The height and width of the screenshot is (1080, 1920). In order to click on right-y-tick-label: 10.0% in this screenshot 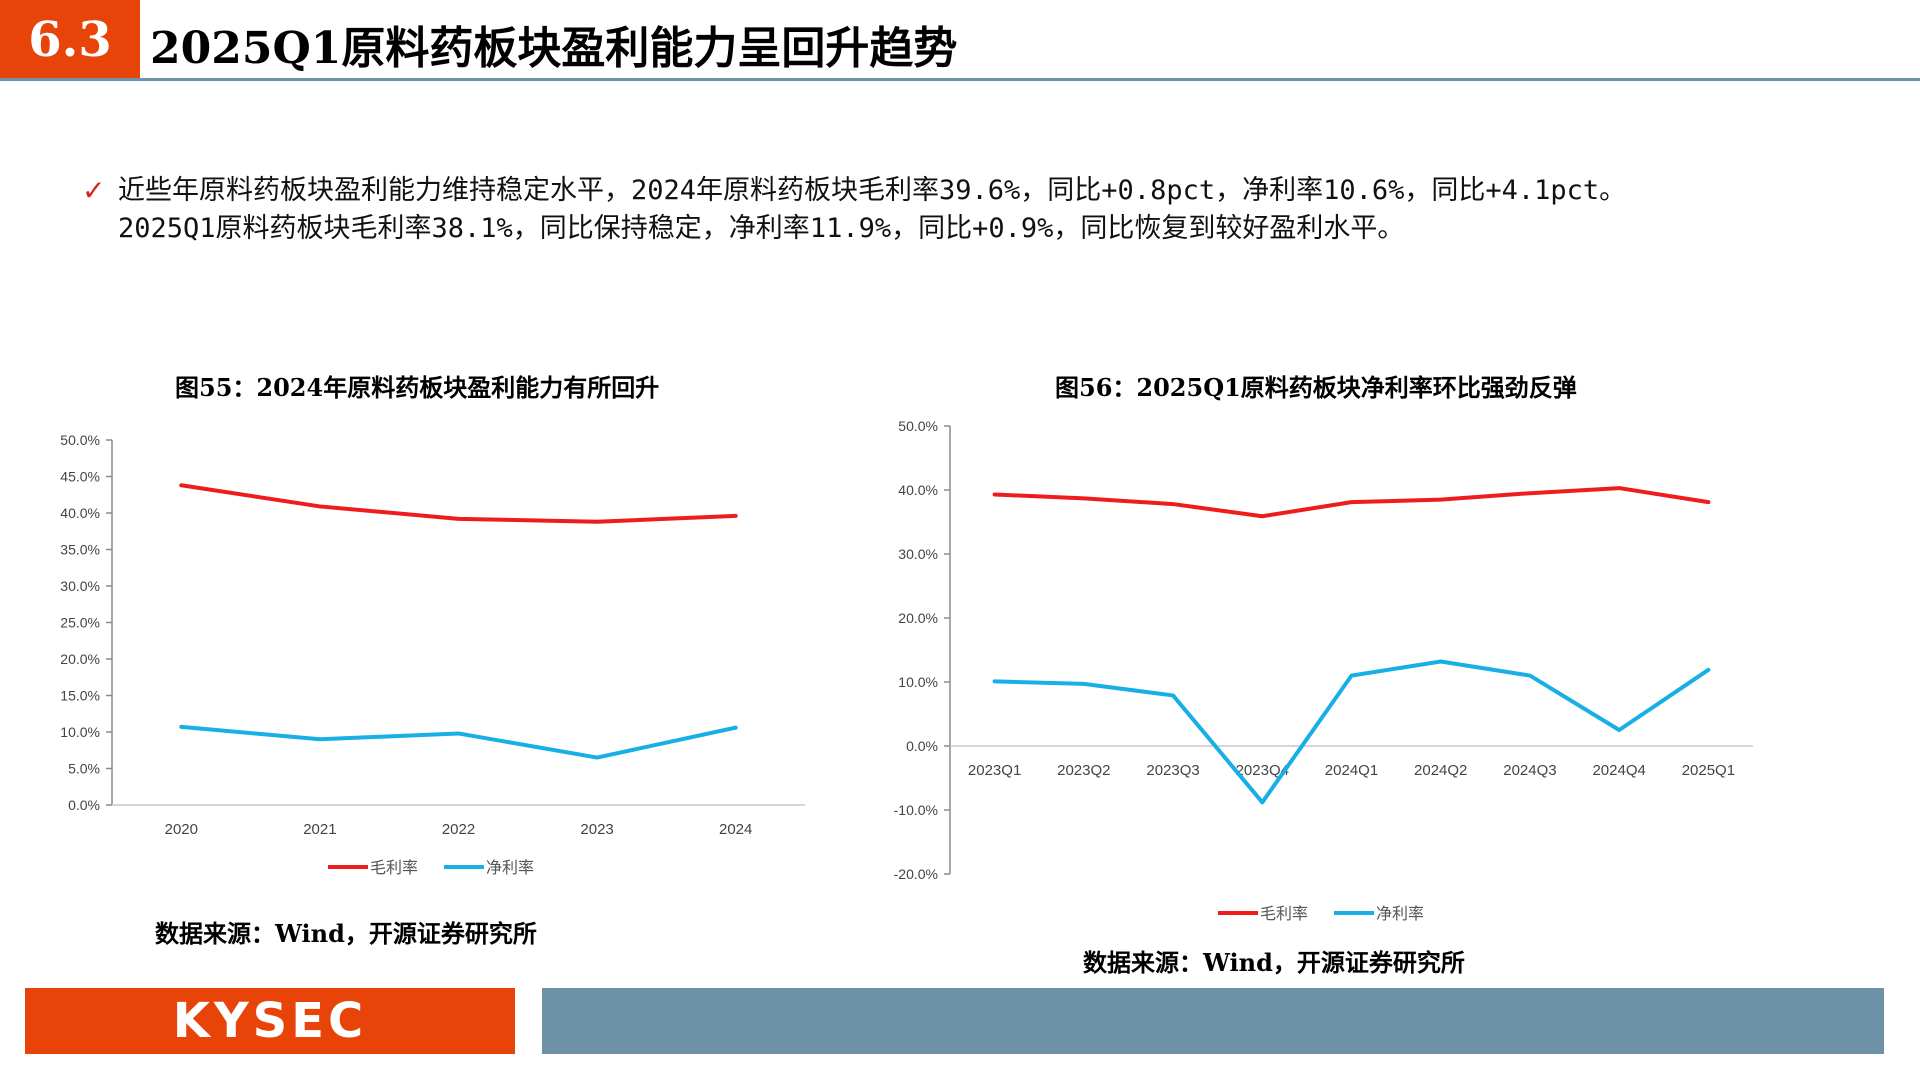, I will do `click(918, 682)`.